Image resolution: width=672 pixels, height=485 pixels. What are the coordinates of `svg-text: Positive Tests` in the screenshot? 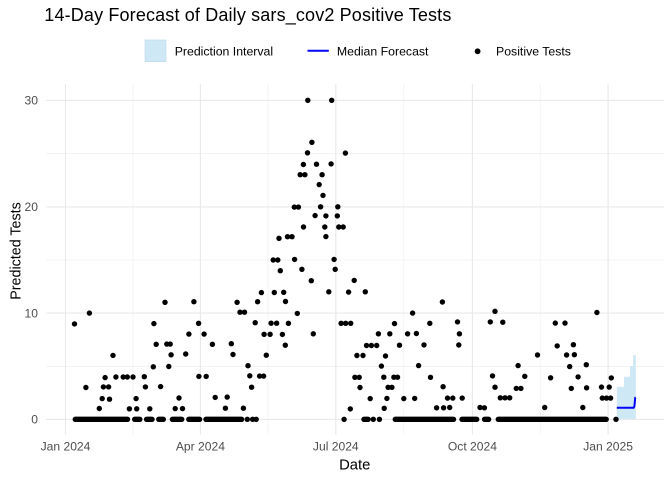 It's located at (533, 51).